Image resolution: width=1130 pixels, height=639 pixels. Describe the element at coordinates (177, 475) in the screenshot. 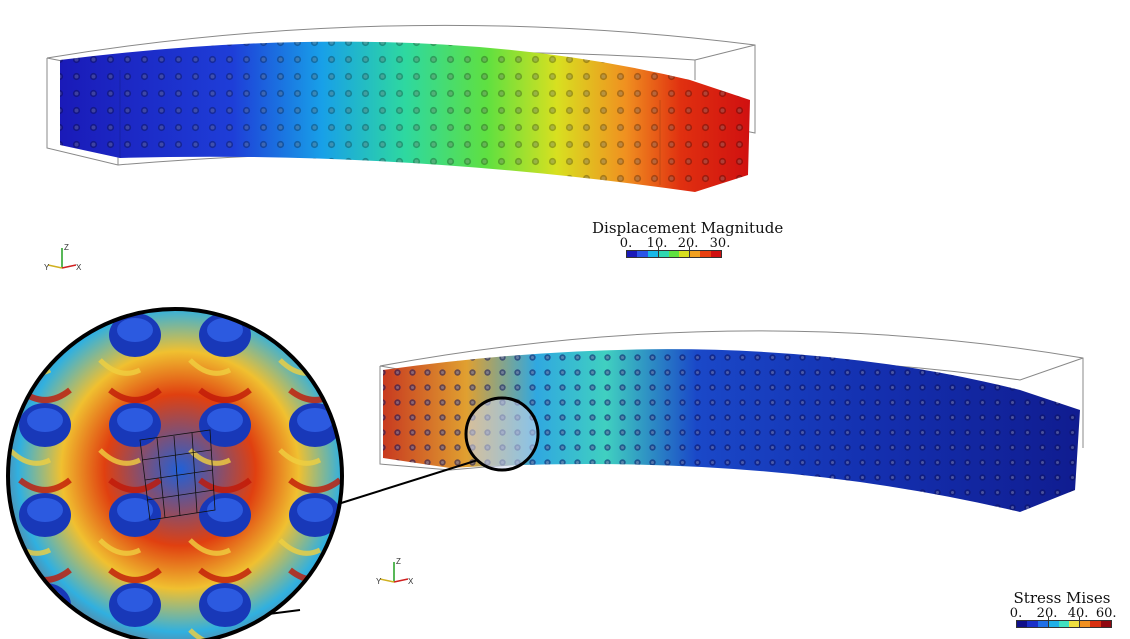

I see `zoom-mesh-grid` at that location.